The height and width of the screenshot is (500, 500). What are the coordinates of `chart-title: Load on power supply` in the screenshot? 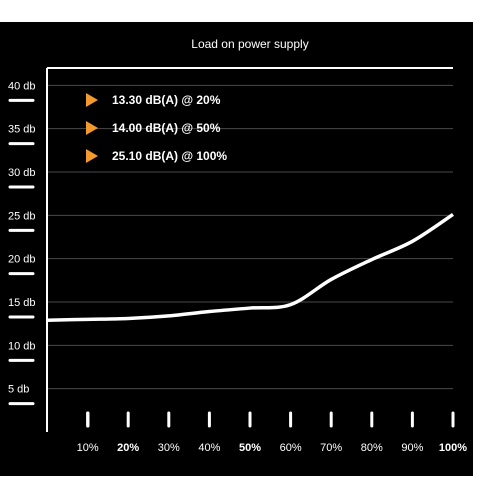 It's located at (249, 44).